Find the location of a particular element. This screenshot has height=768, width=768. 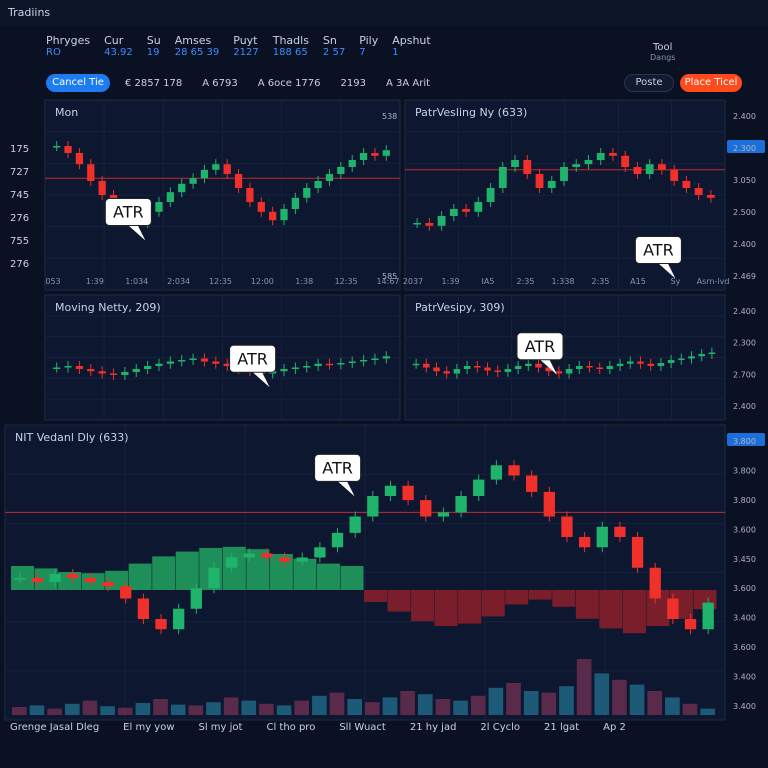

menu-item: Puyt 2127 is located at coordinates (245, 46).